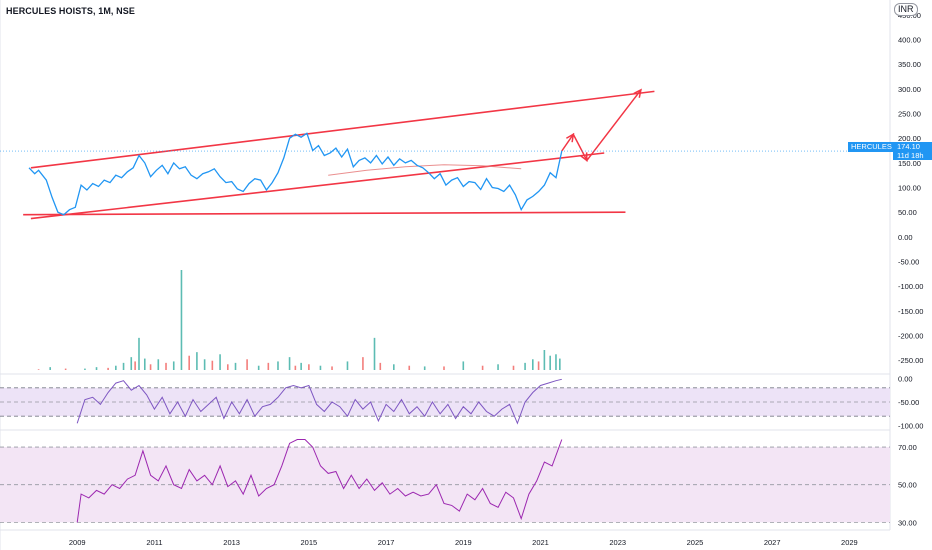  What do you see at coordinates (906, 9) in the screenshot?
I see `currency-badge: INR` at bounding box center [906, 9].